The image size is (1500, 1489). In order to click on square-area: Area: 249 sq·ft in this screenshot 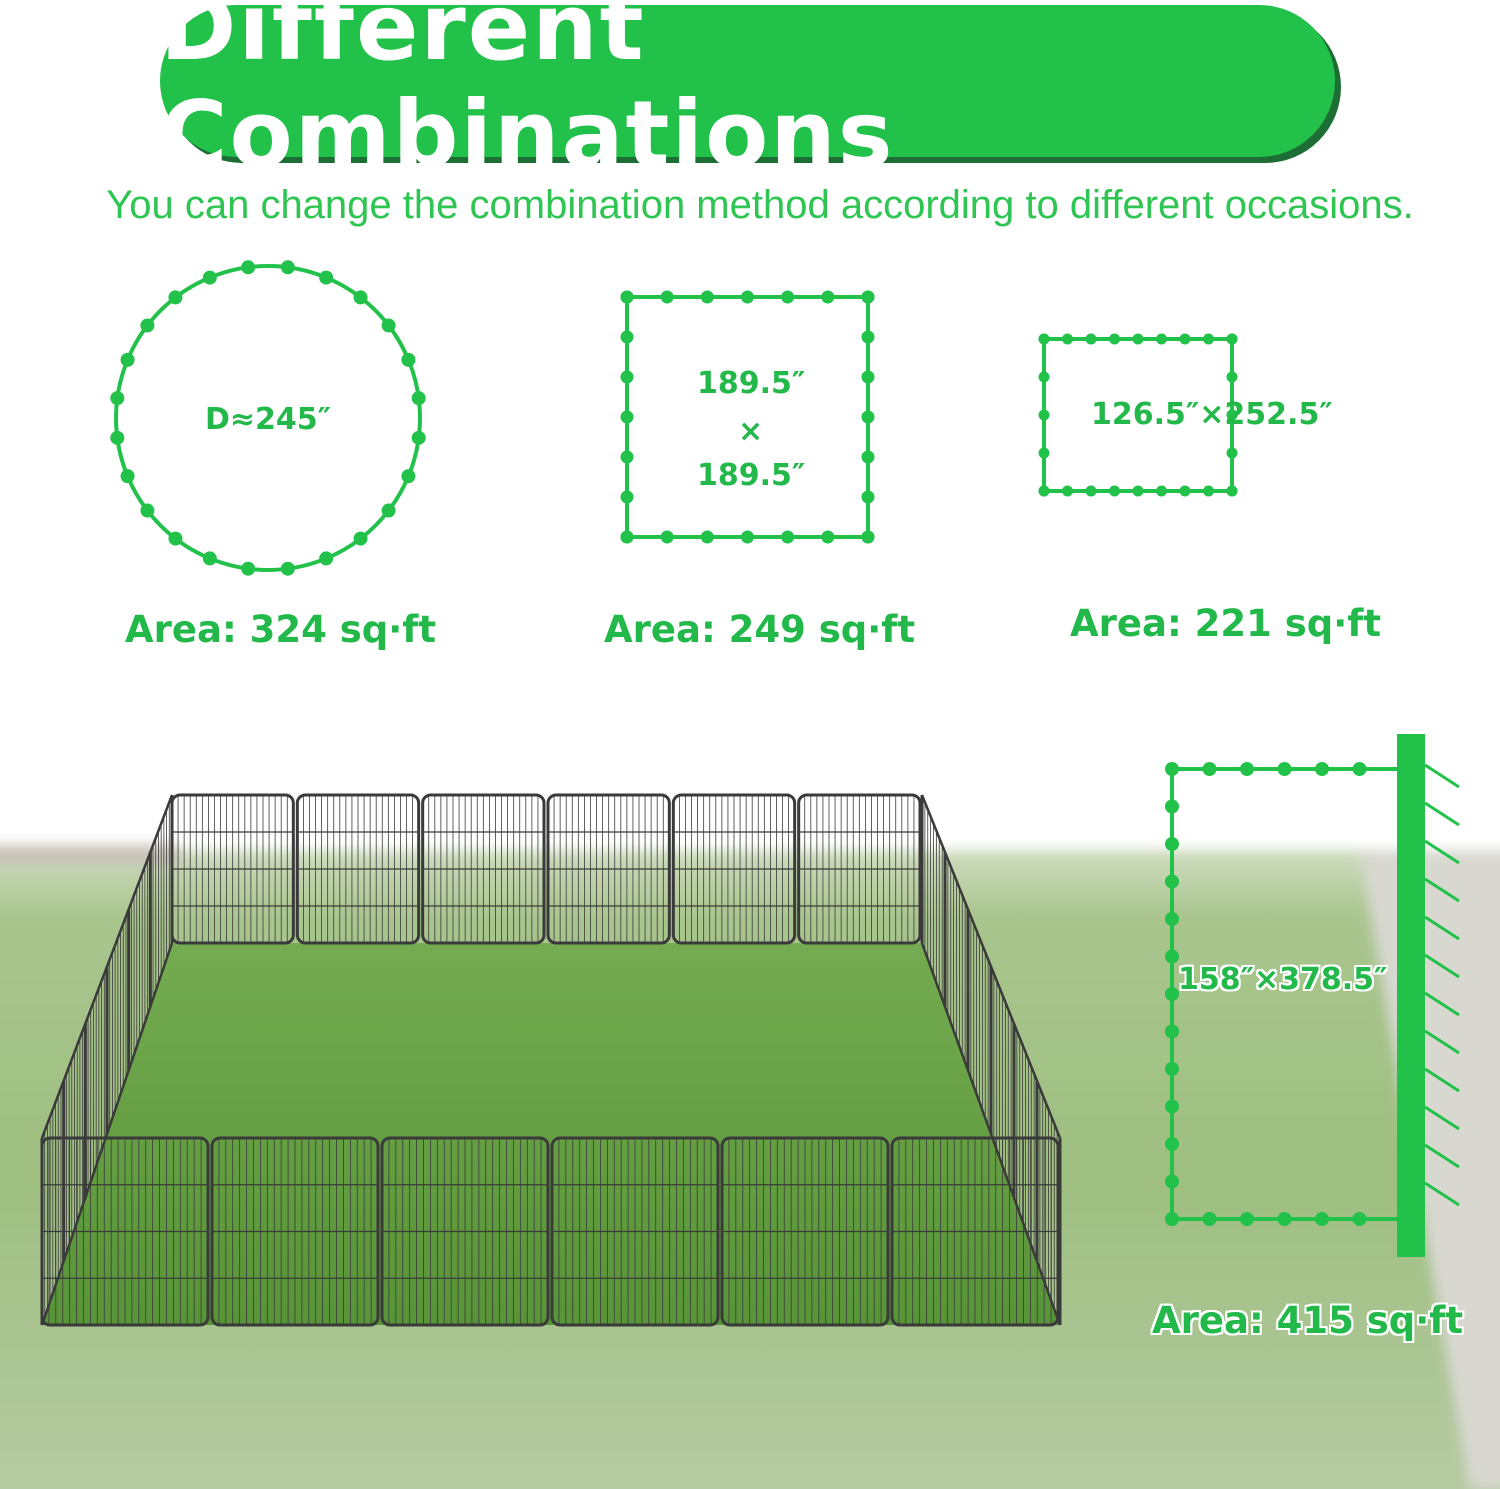, I will do `click(760, 629)`.